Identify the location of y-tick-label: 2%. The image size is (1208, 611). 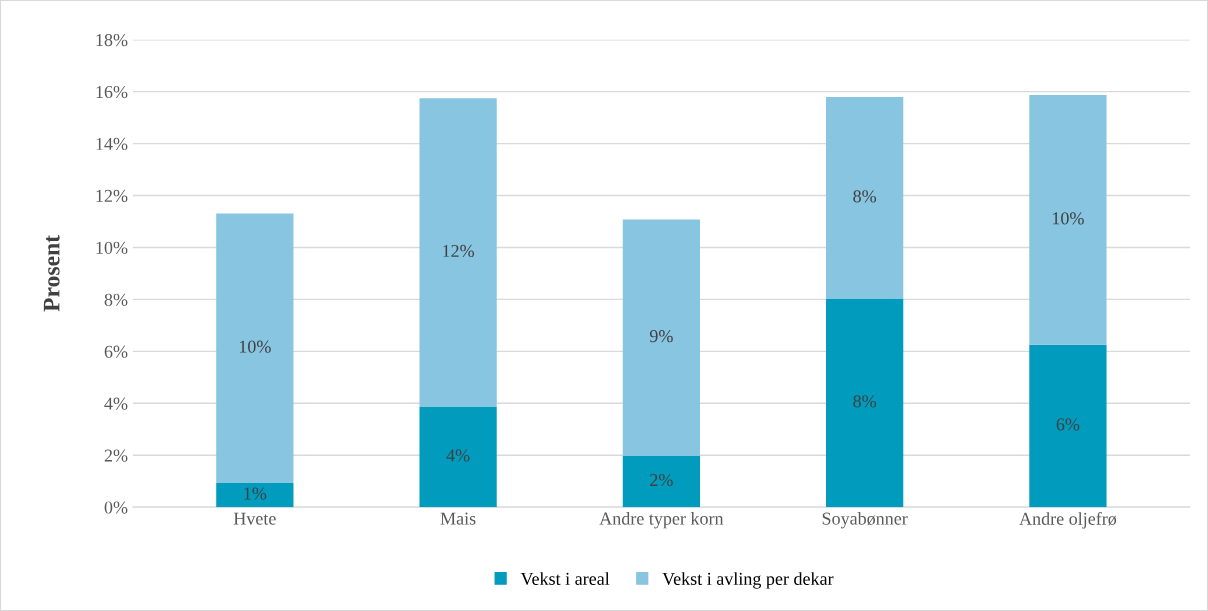
(116, 455).